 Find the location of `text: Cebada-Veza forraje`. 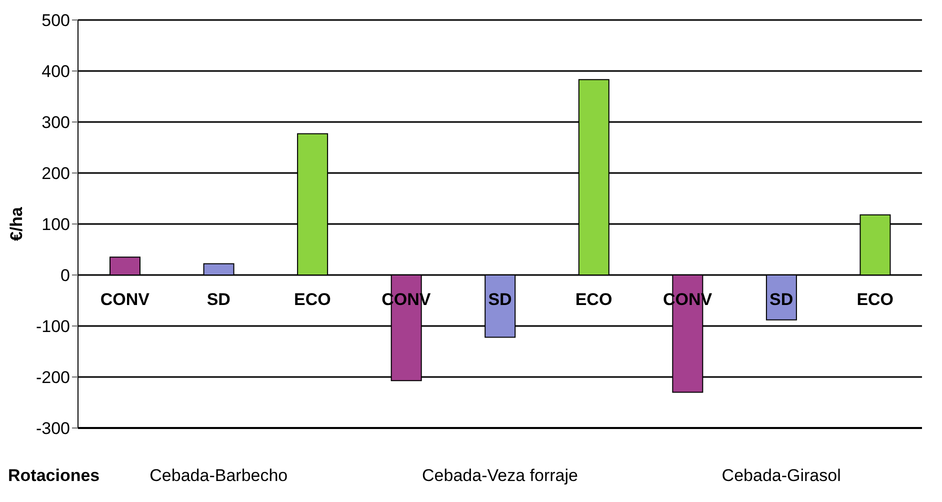

text: Cebada-Veza forraje is located at coordinates (500, 476).